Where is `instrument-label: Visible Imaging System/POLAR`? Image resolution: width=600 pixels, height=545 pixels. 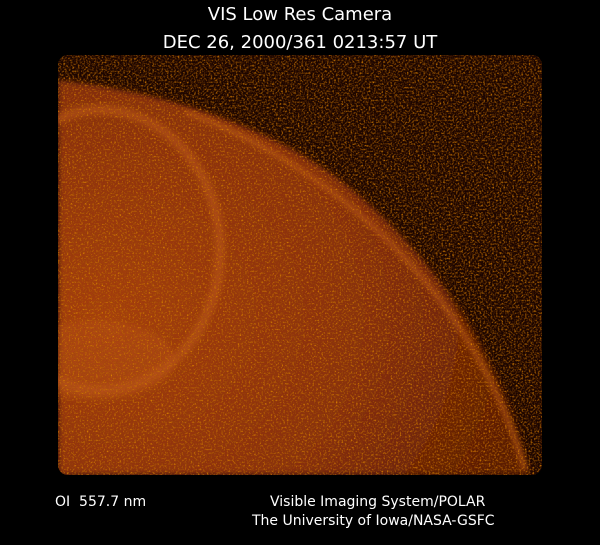 instrument-label: Visible Imaging System/POLAR is located at coordinates (378, 502).